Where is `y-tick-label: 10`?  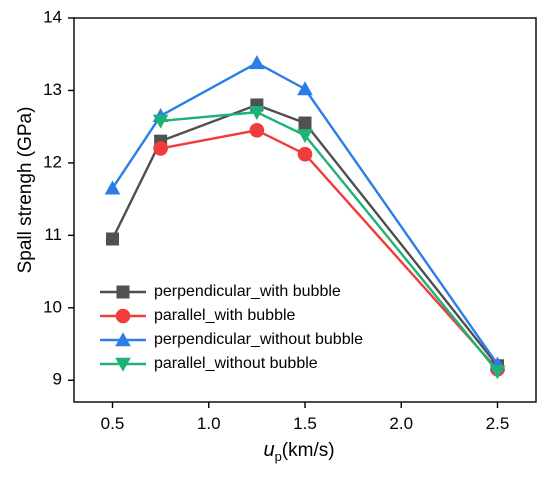
y-tick-label: 10 is located at coordinates (52, 306).